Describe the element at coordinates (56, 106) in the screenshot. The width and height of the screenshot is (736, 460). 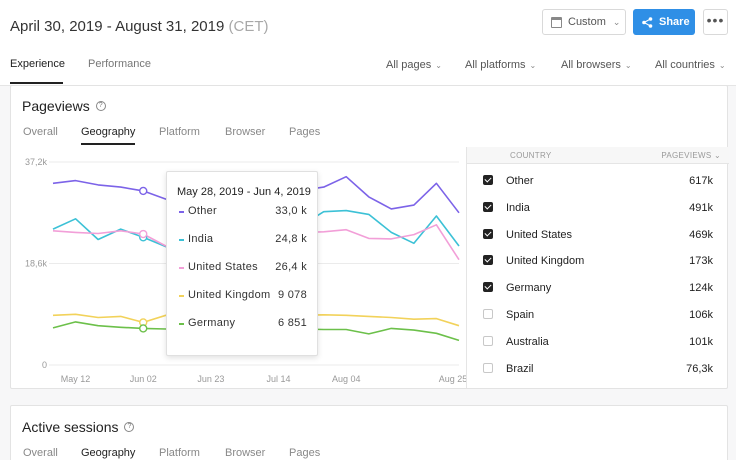
I see `pageviews-title: Pageviews` at that location.